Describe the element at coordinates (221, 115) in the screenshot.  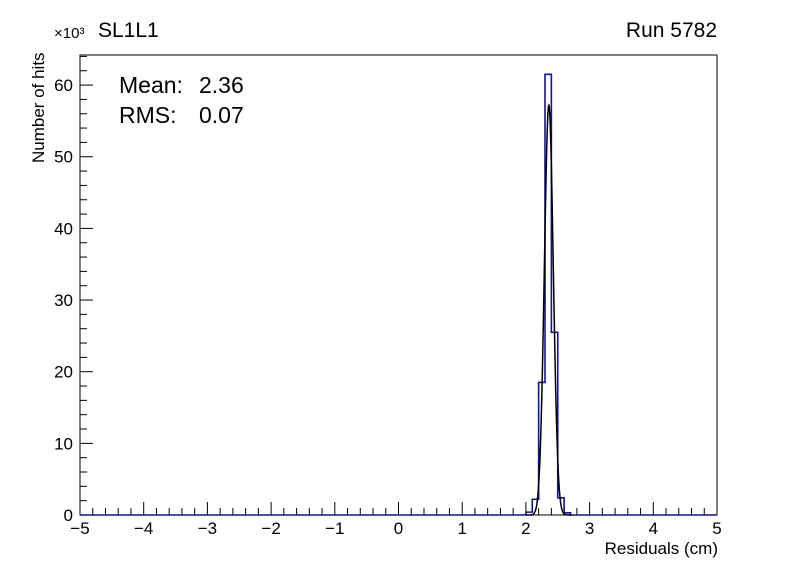
I see `rms-value: 0.07` at that location.